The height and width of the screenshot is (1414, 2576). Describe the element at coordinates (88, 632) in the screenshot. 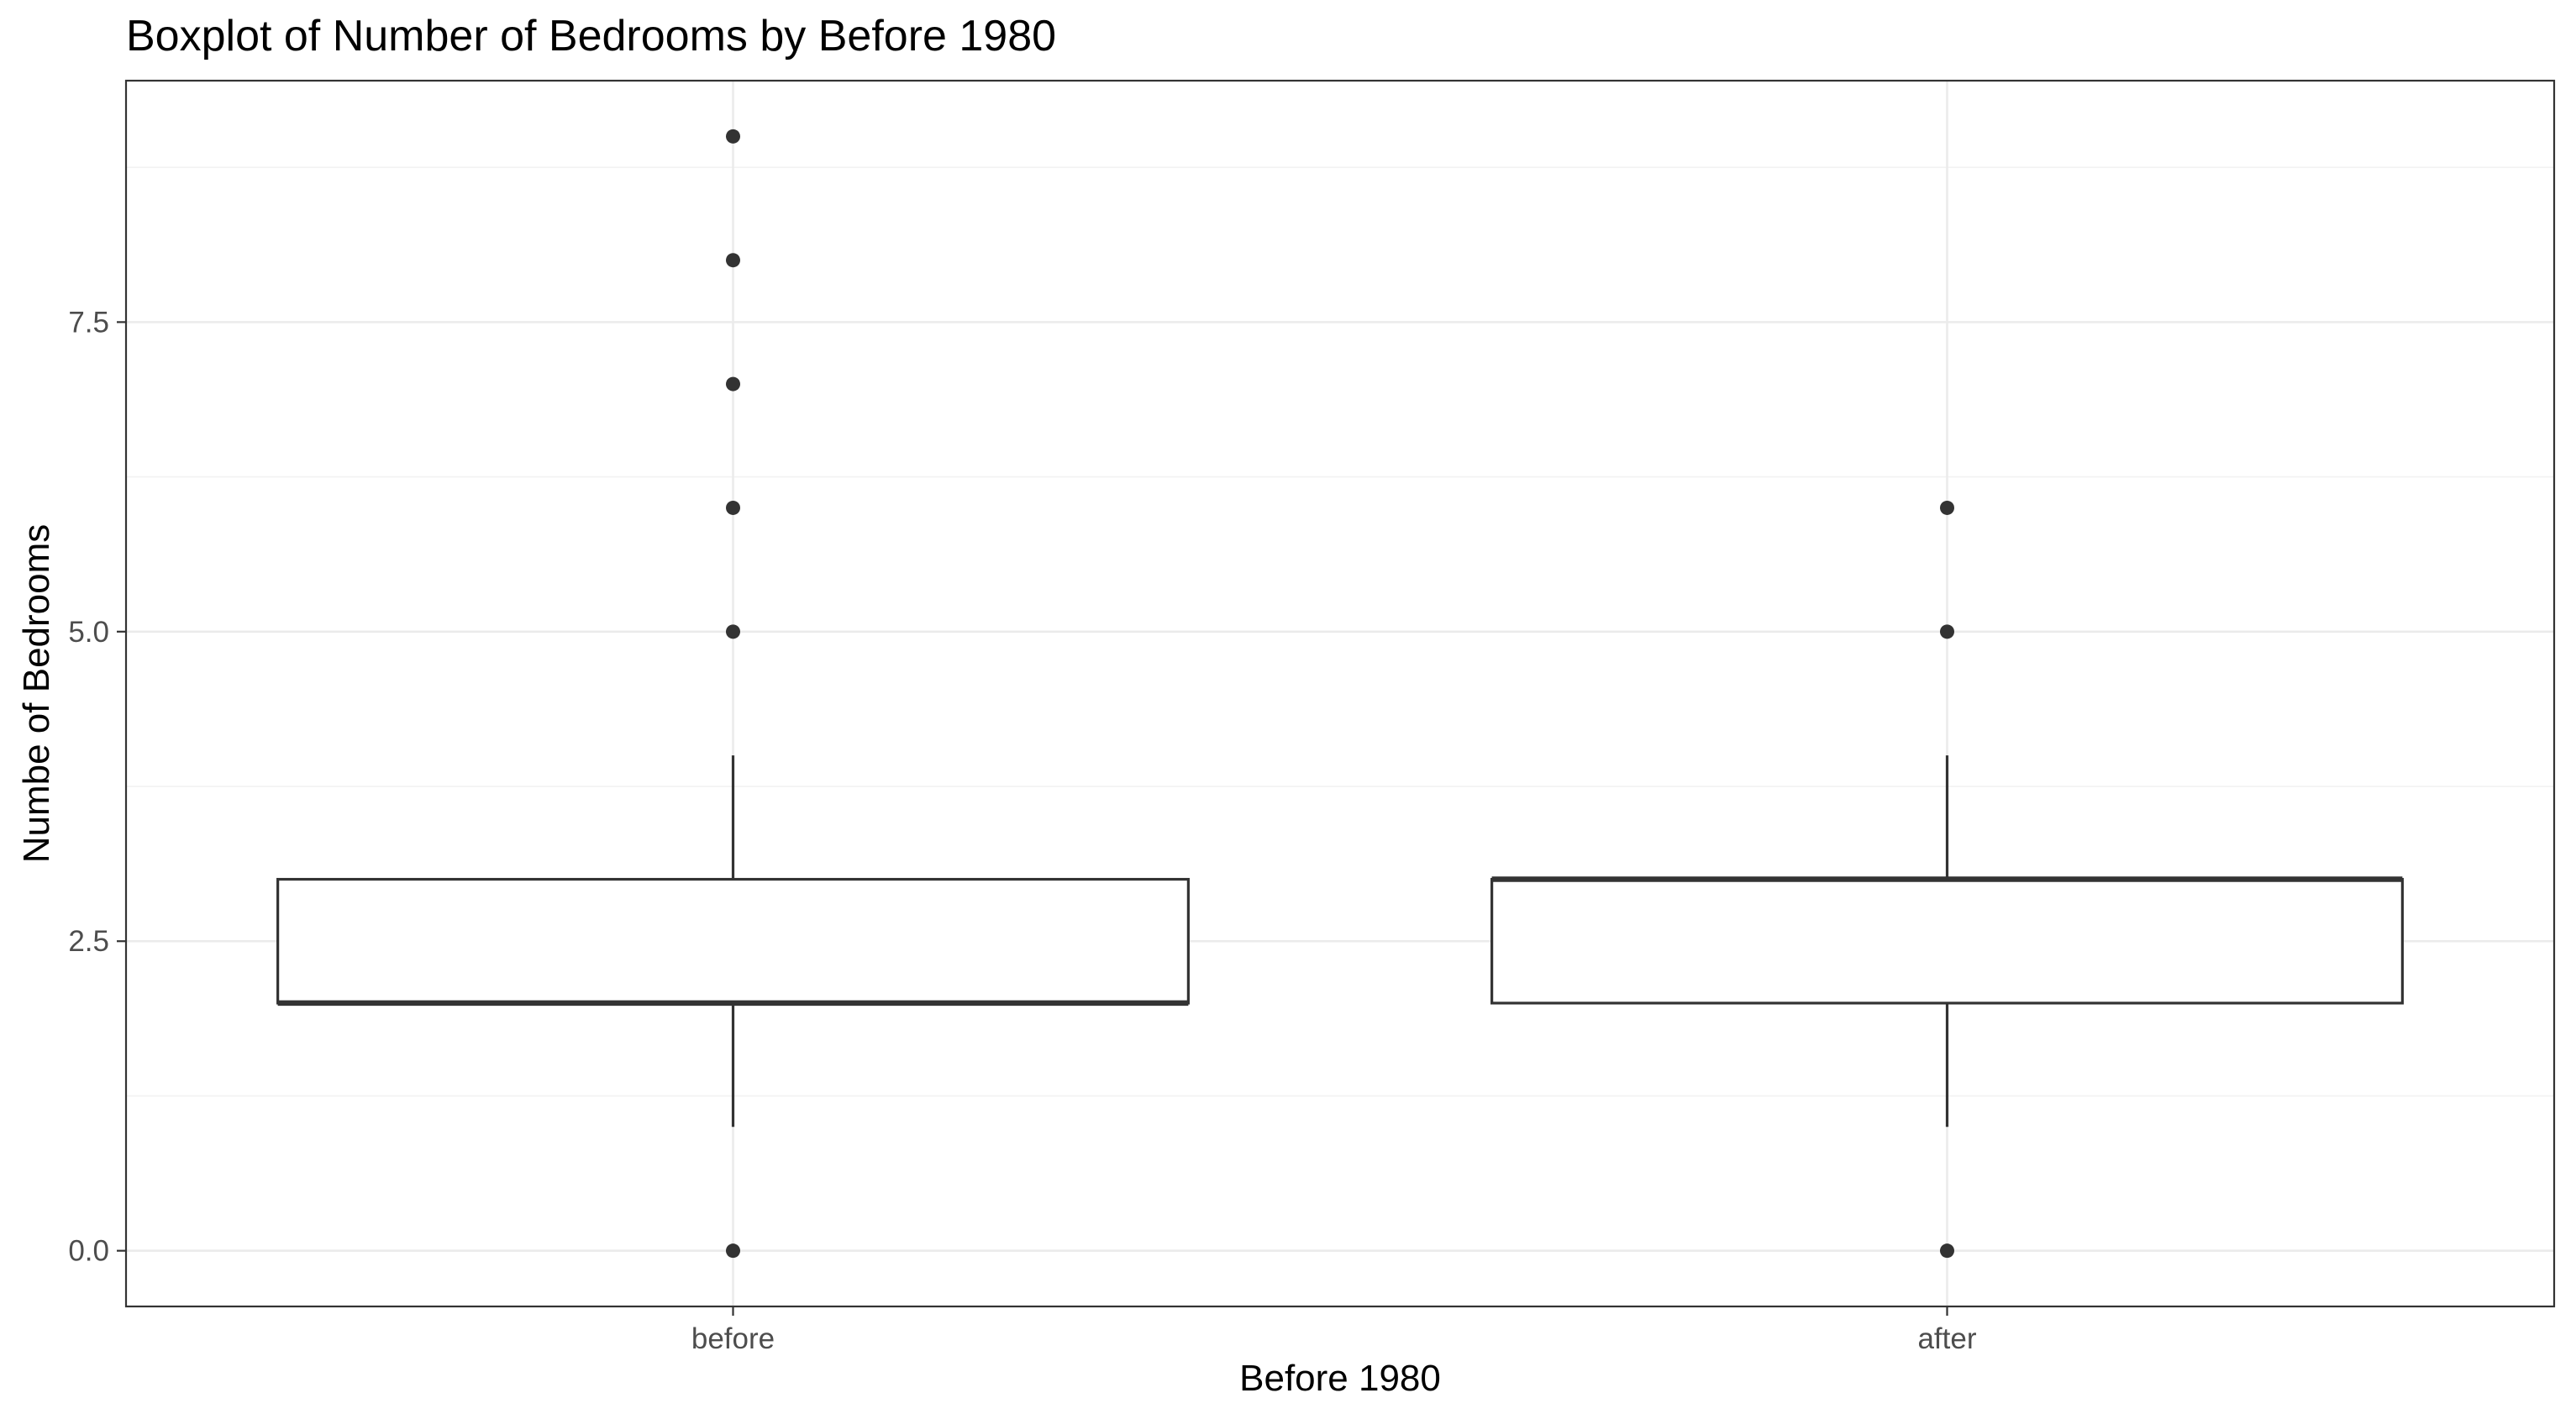

I see `y-tick-label: 5.0` at that location.